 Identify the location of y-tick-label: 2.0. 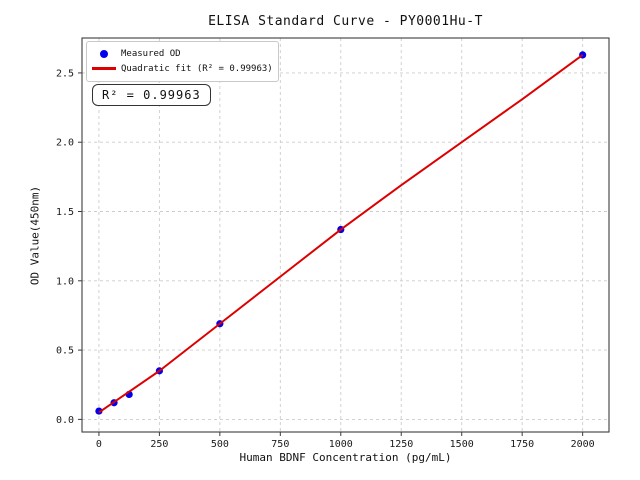
(65, 143).